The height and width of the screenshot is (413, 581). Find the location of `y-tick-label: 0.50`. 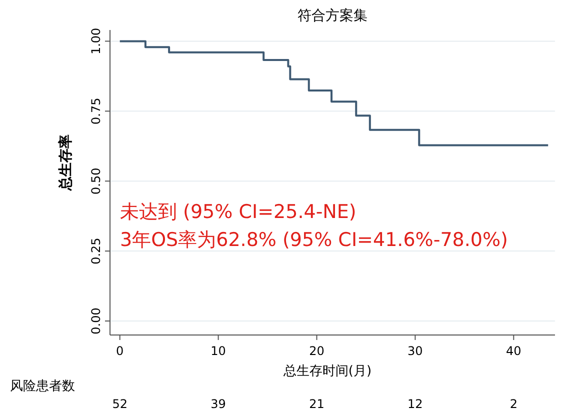

y-tick-label: 0.50 is located at coordinates (96, 181).